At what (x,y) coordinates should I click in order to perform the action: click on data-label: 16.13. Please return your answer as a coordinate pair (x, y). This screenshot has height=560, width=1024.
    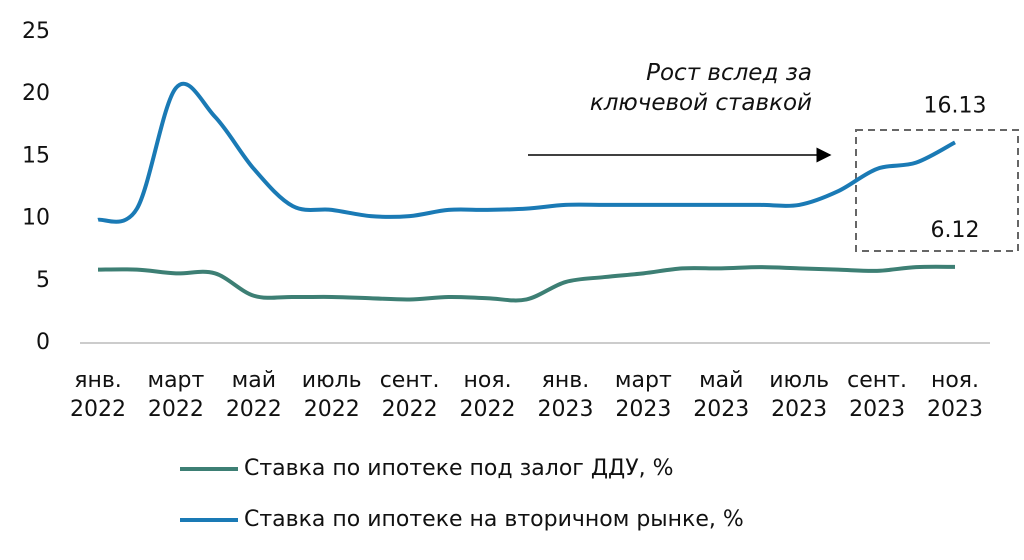
    Looking at the image, I should click on (955, 105).